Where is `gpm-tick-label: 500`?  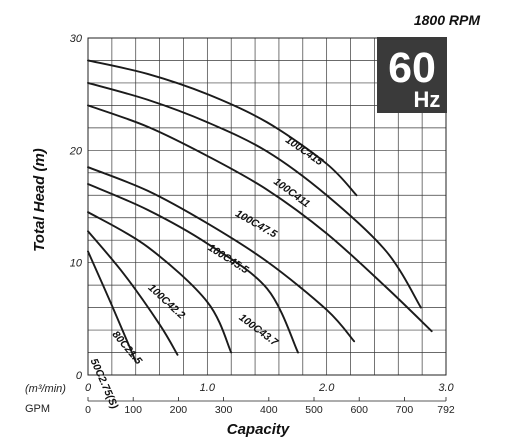 gpm-tick-label: 500 is located at coordinates (314, 410).